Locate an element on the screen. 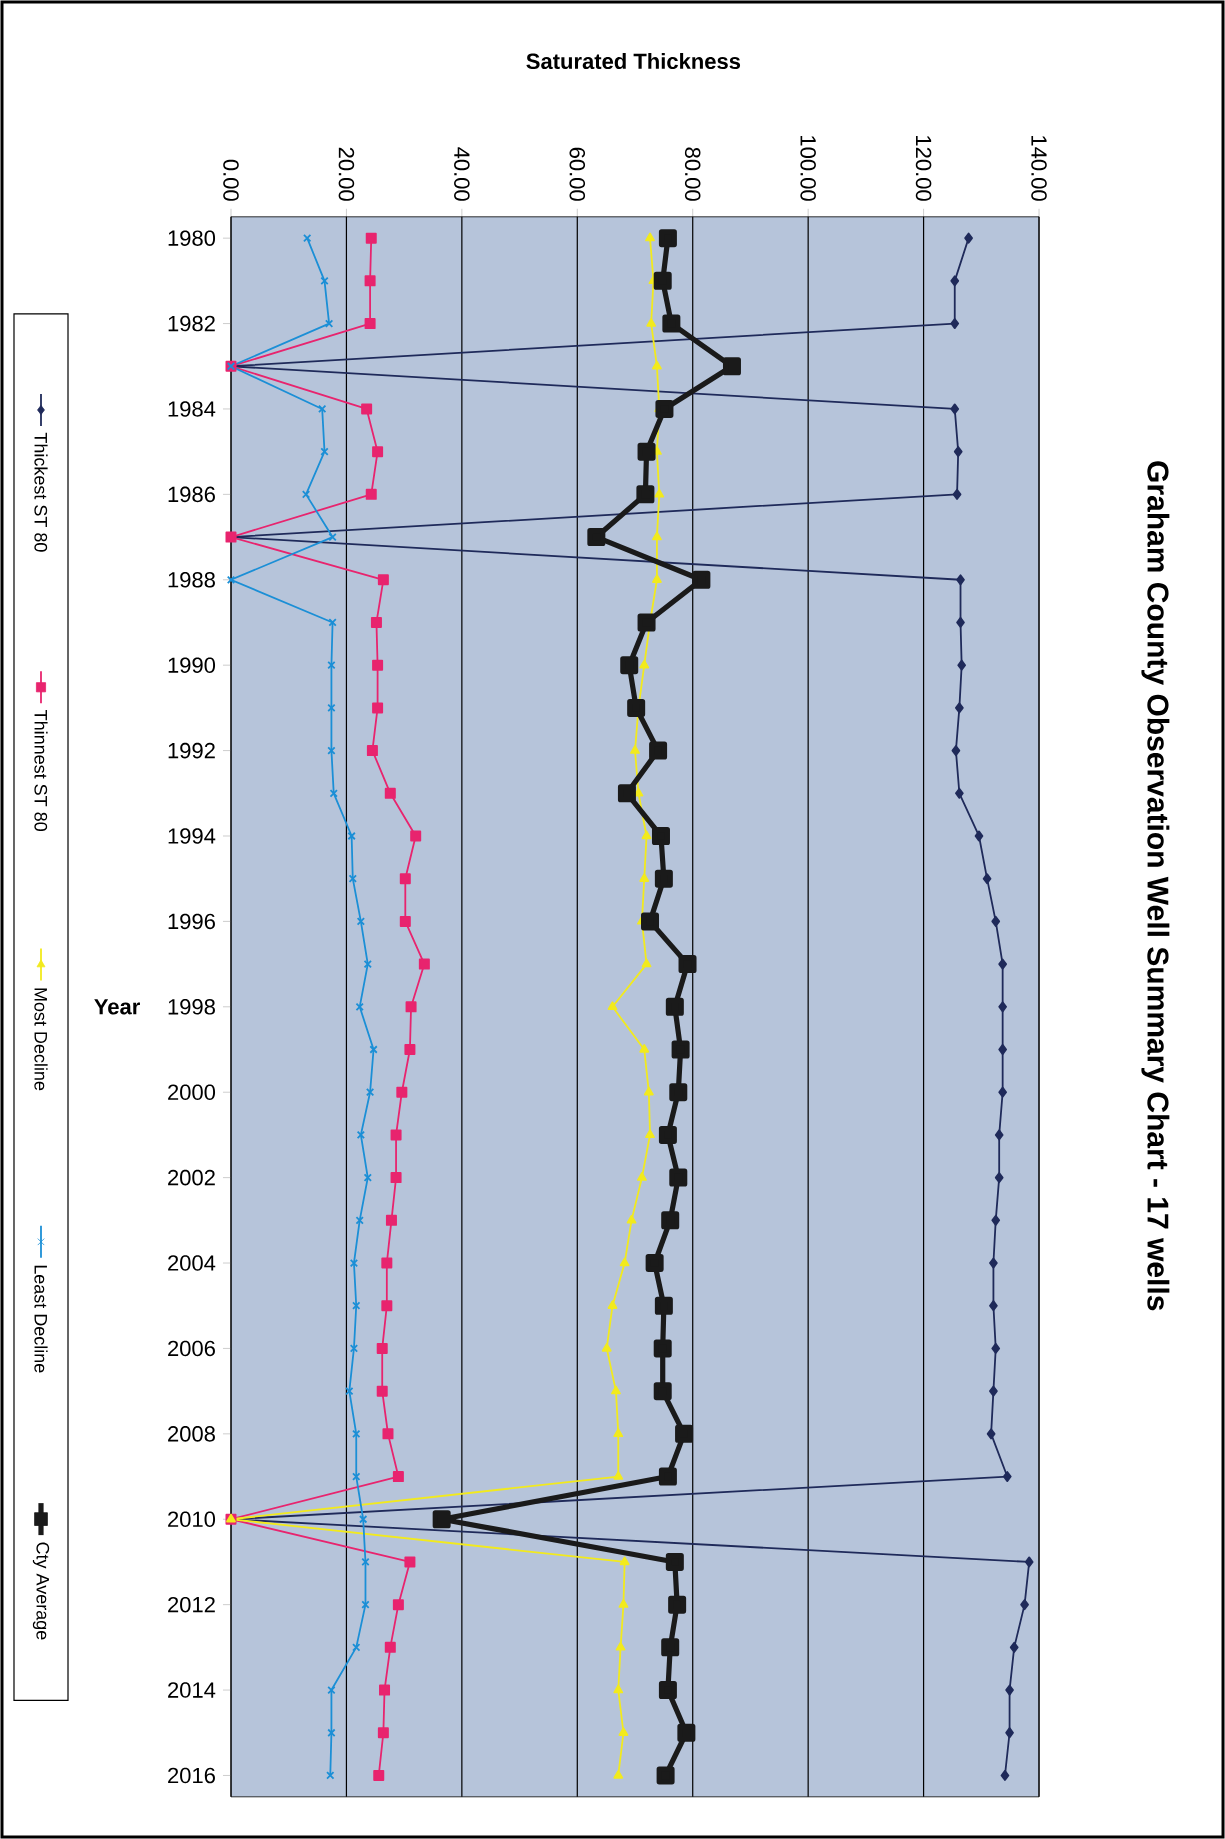 Image resolution: width=1225 pixels, height=1839 pixels. x-tick-label: 140.00 is located at coordinates (1039, 168).